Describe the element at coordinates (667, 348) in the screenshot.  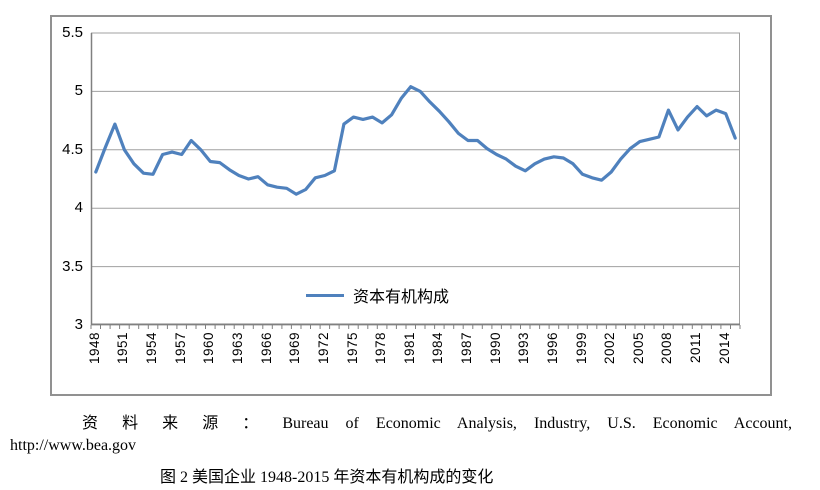
I see `x-axis-label: 2008` at that location.